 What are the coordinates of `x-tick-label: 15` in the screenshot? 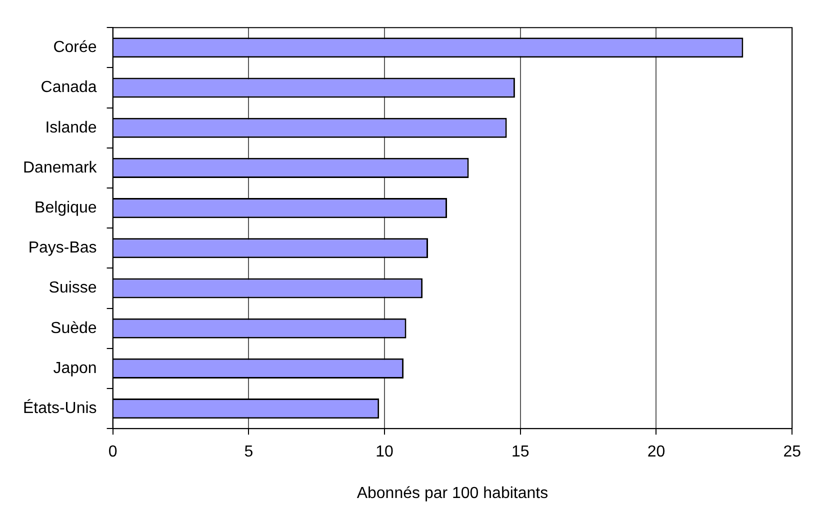 It's located at (520, 452).